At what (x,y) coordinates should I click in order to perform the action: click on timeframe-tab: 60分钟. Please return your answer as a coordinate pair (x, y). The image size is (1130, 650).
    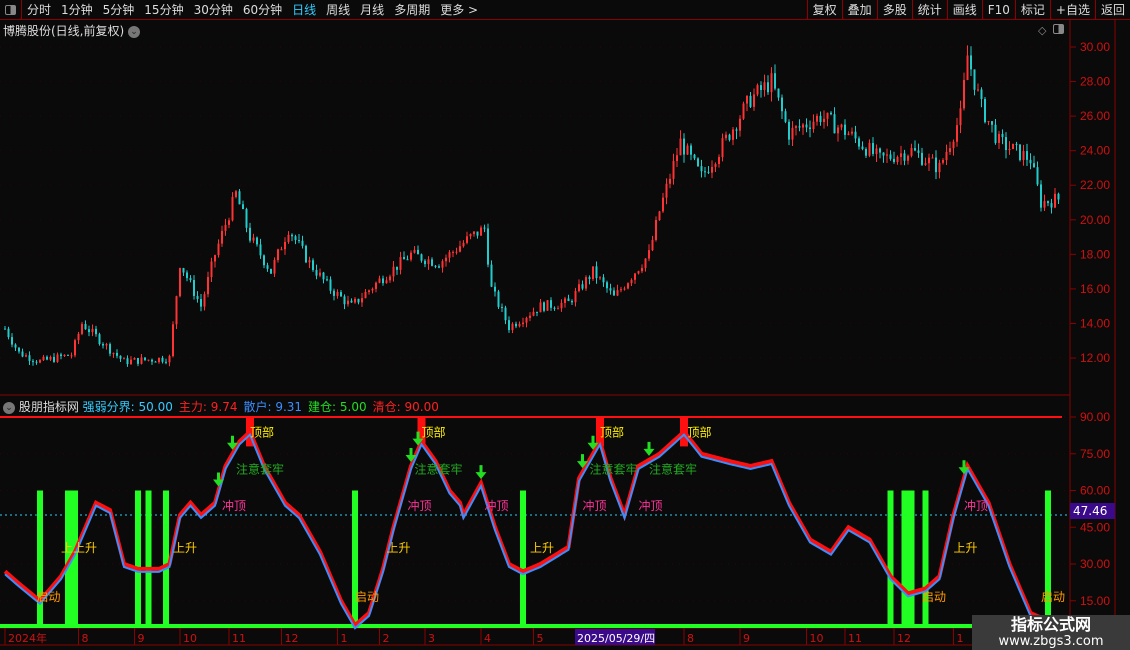
    Looking at the image, I should click on (262, 10).